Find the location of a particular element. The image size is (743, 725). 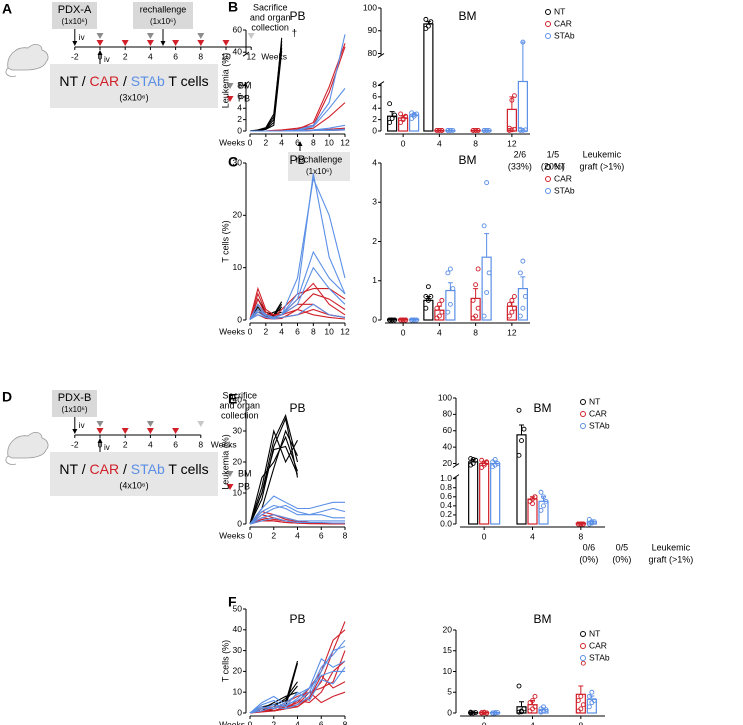

y-tick-label: 4 is located at coordinates (374, 162).